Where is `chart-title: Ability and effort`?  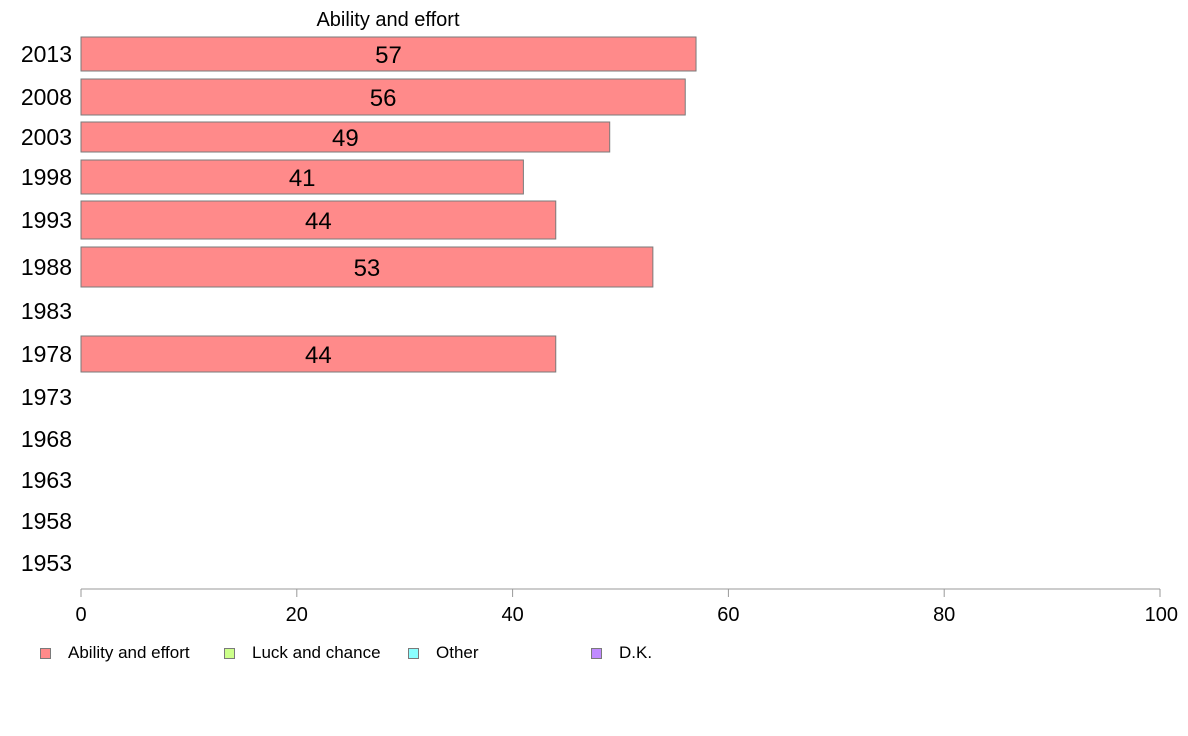
chart-title: Ability and effort is located at coordinates (387, 20).